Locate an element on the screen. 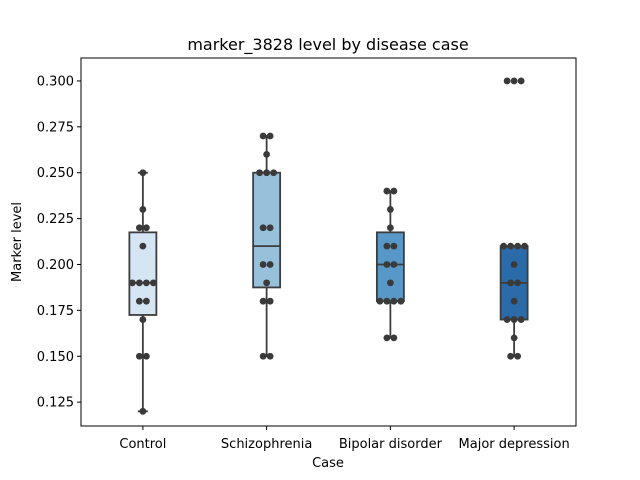 The height and width of the screenshot is (480, 640). y-tick-label: 0.150 is located at coordinates (55, 357).